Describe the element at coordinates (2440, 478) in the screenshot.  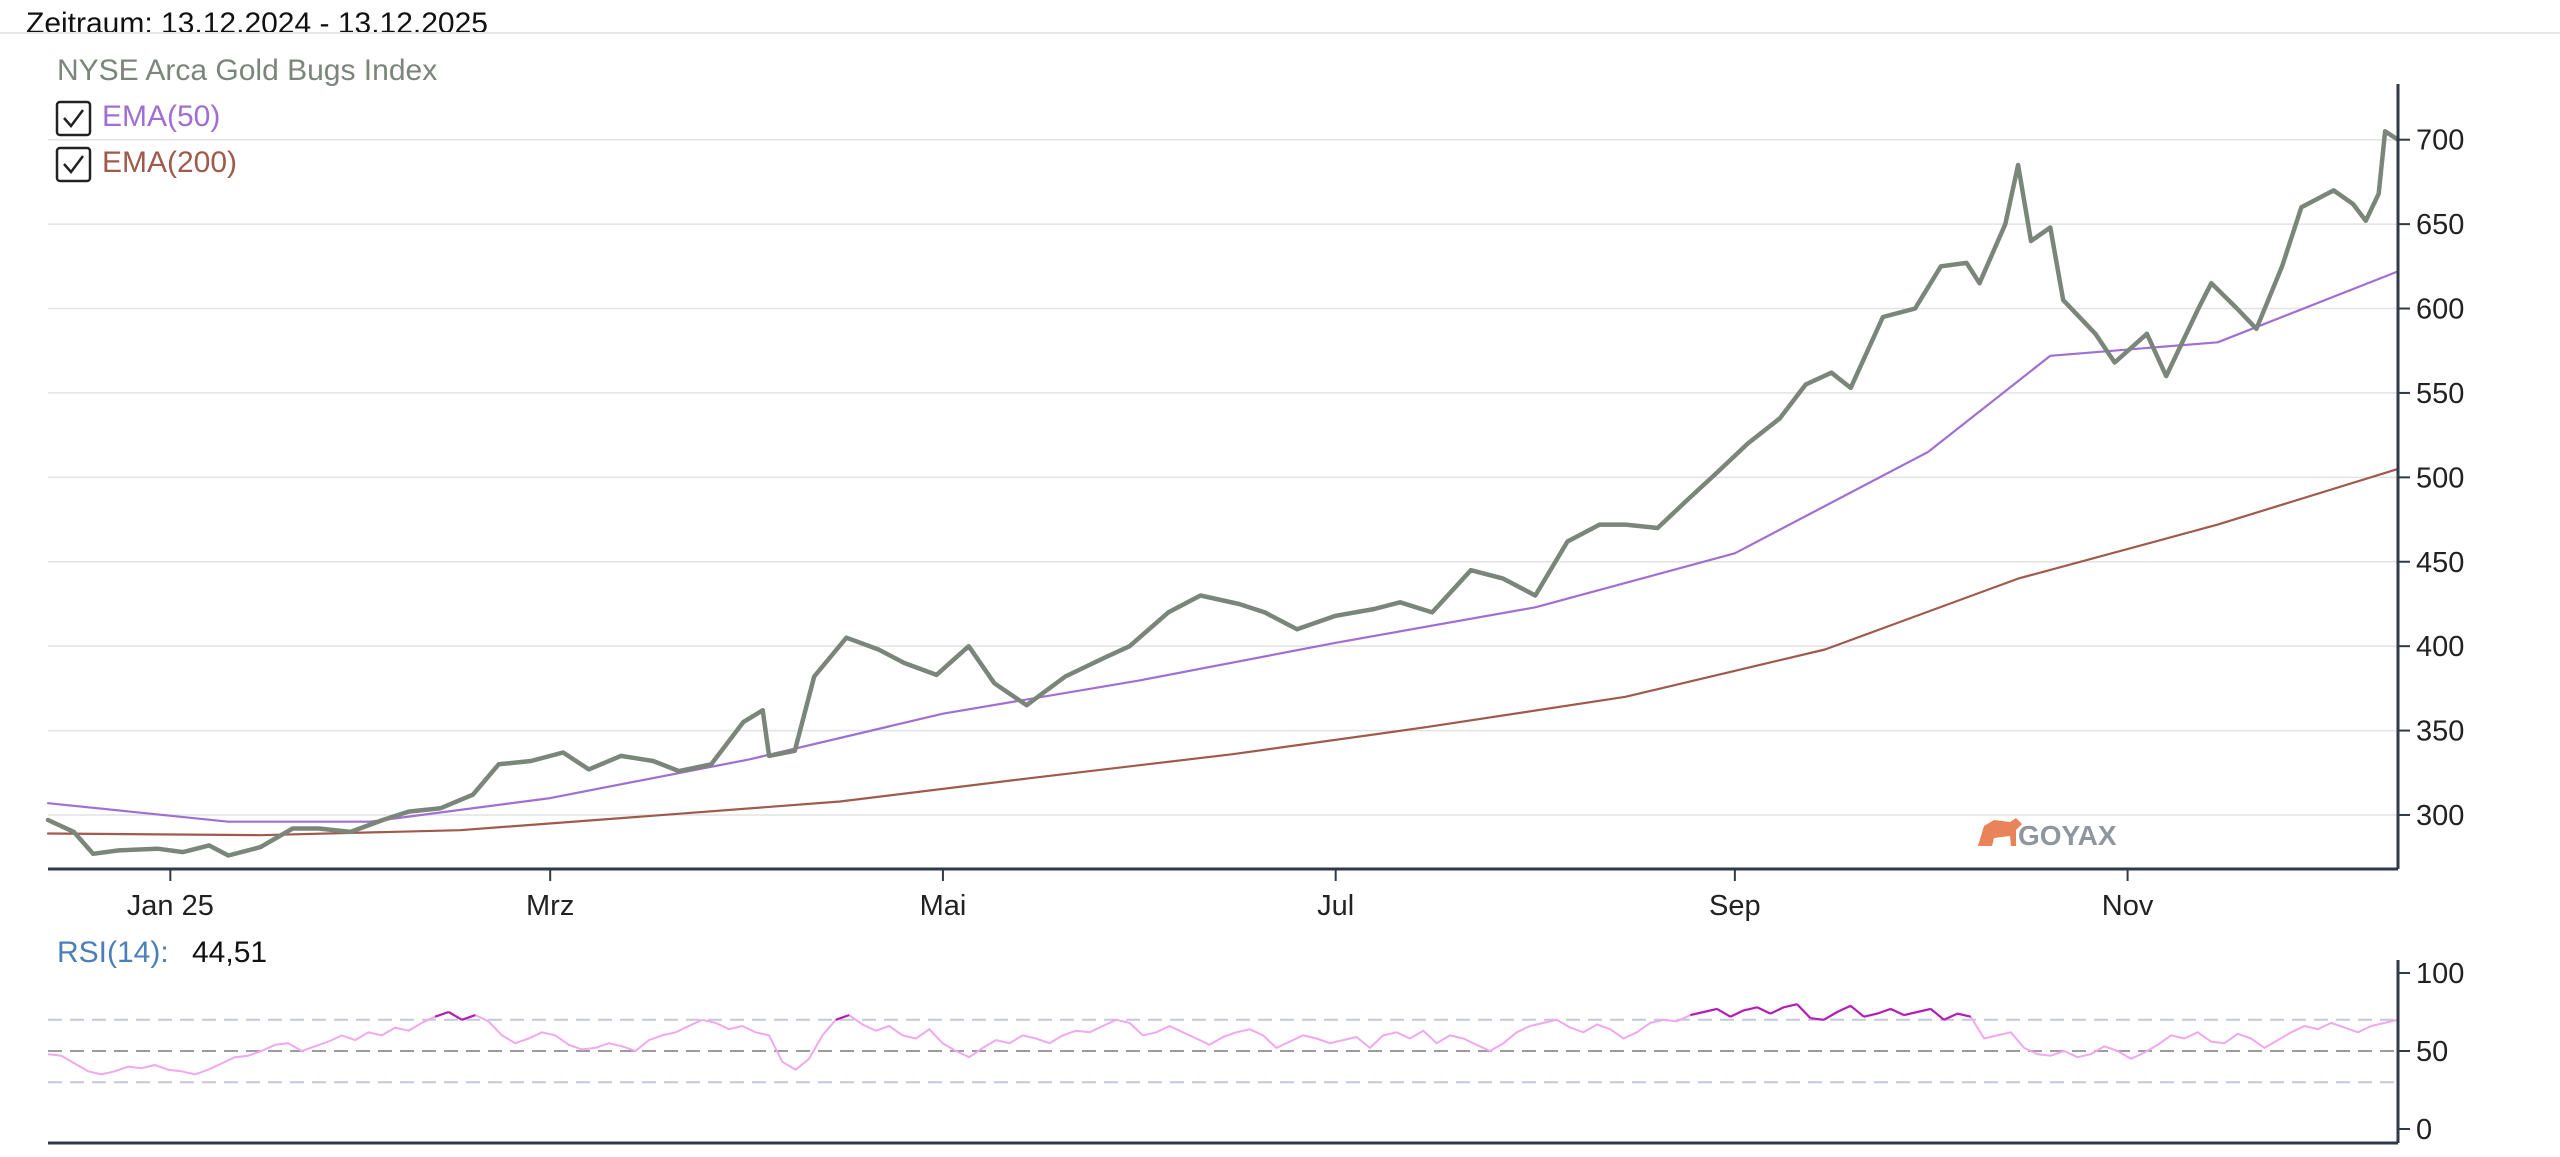
I see `y-tick-label: 500` at that location.